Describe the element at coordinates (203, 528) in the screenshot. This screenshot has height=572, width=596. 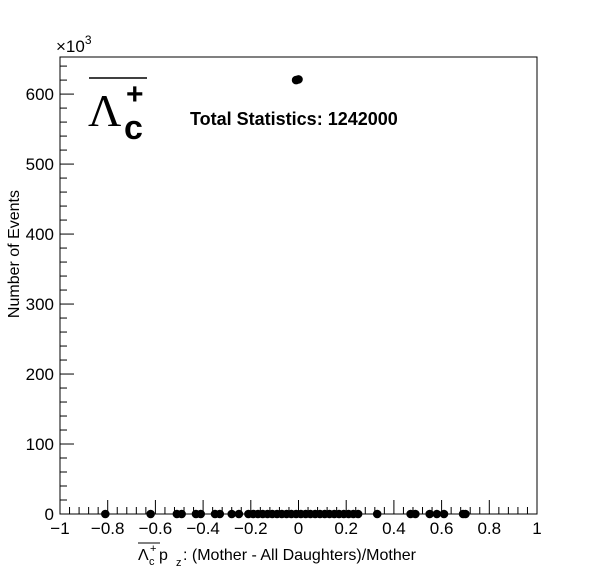
I see `x-tick-label: −0.4` at that location.